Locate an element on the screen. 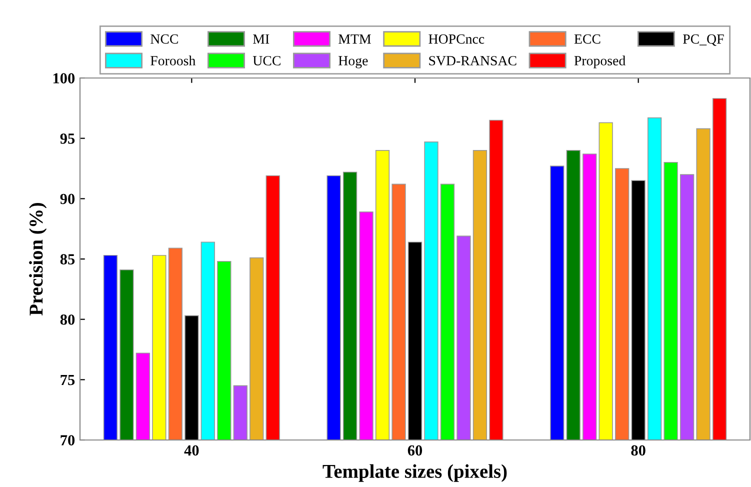  legend-label: SVD-RANSAC is located at coordinates (472, 61).